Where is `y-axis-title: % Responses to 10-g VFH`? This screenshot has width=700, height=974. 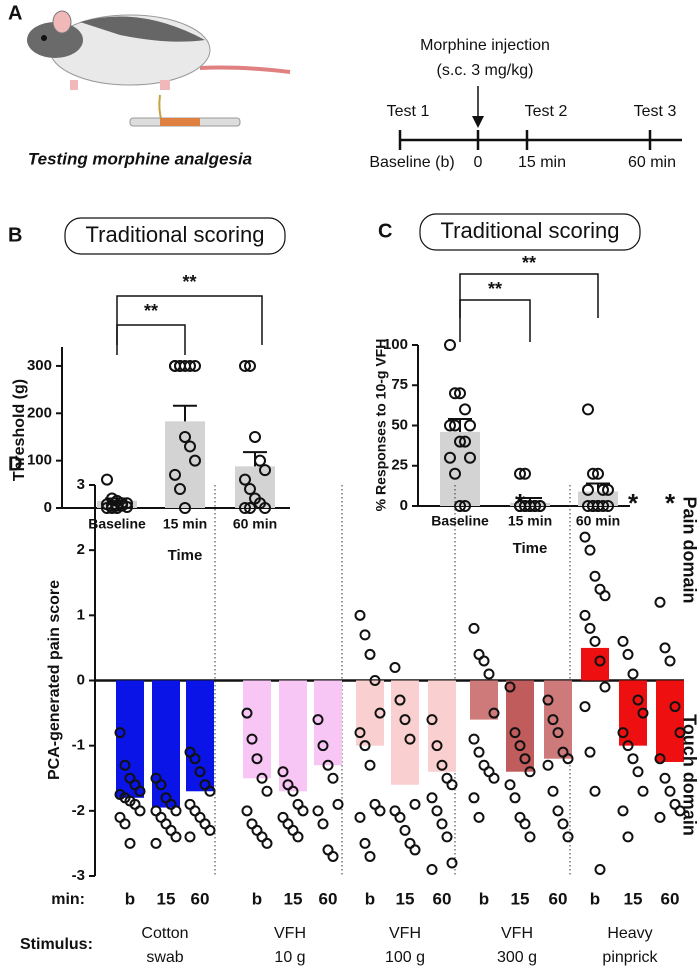 y-axis-title: % Responses to 10-g VFH is located at coordinates (381, 425).